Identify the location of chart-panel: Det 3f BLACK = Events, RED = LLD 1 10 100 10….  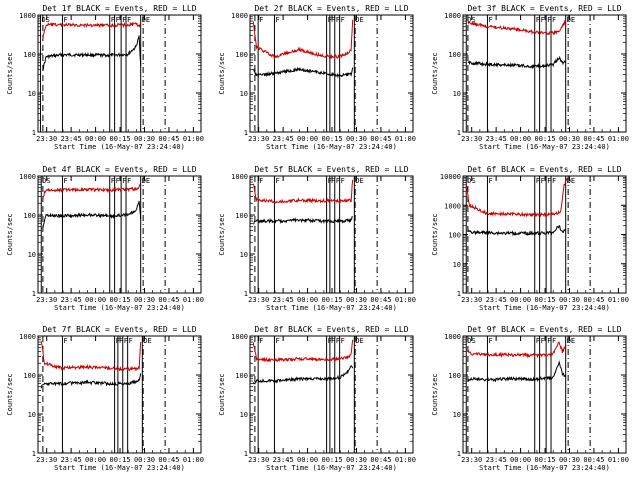
(530, 77).